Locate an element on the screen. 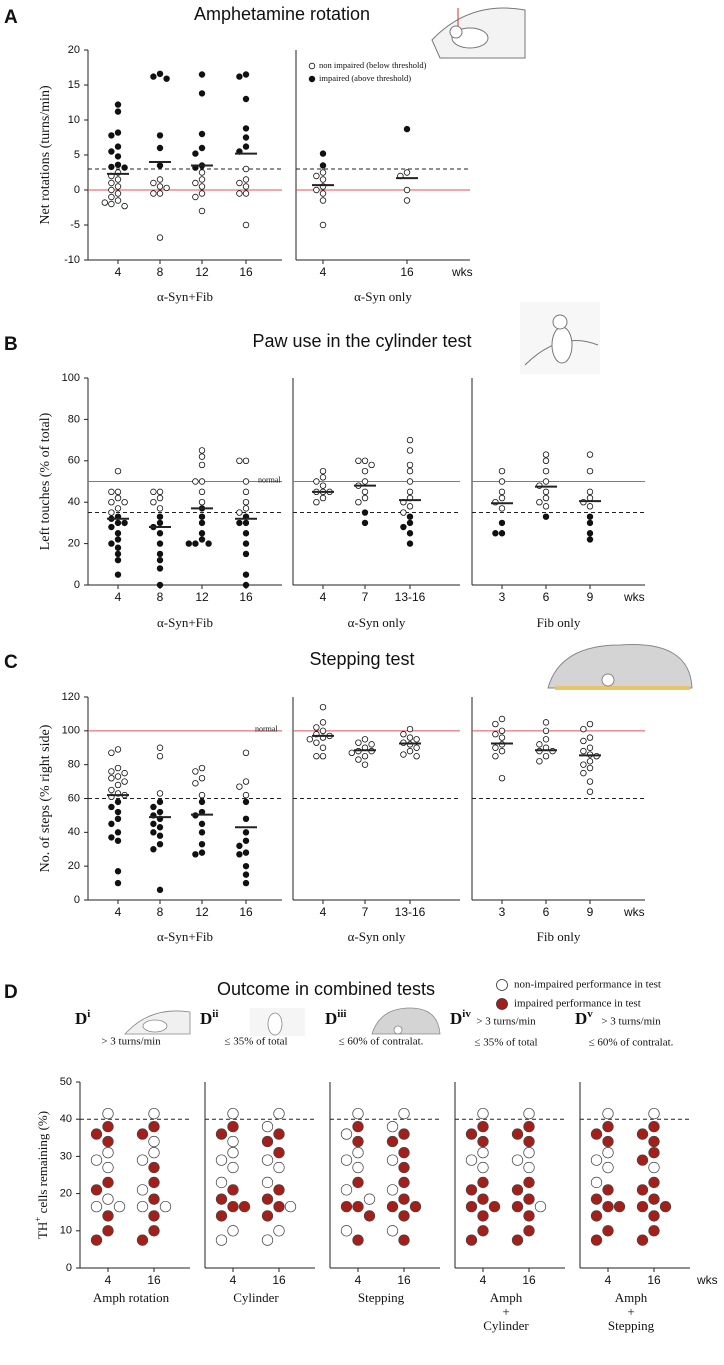 This screenshot has width=724, height=1365. icon-head is located at coordinates (456, 32).